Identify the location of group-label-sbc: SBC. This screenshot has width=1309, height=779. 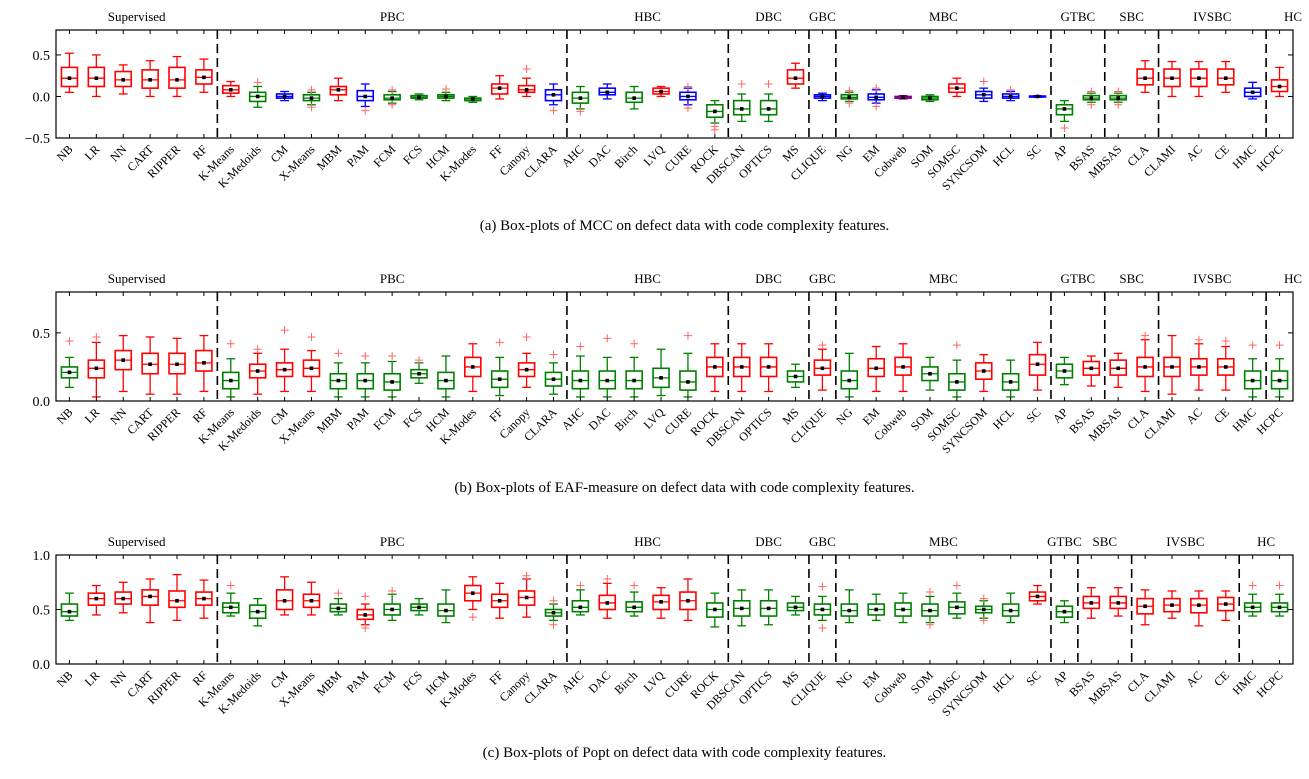
(1131, 16).